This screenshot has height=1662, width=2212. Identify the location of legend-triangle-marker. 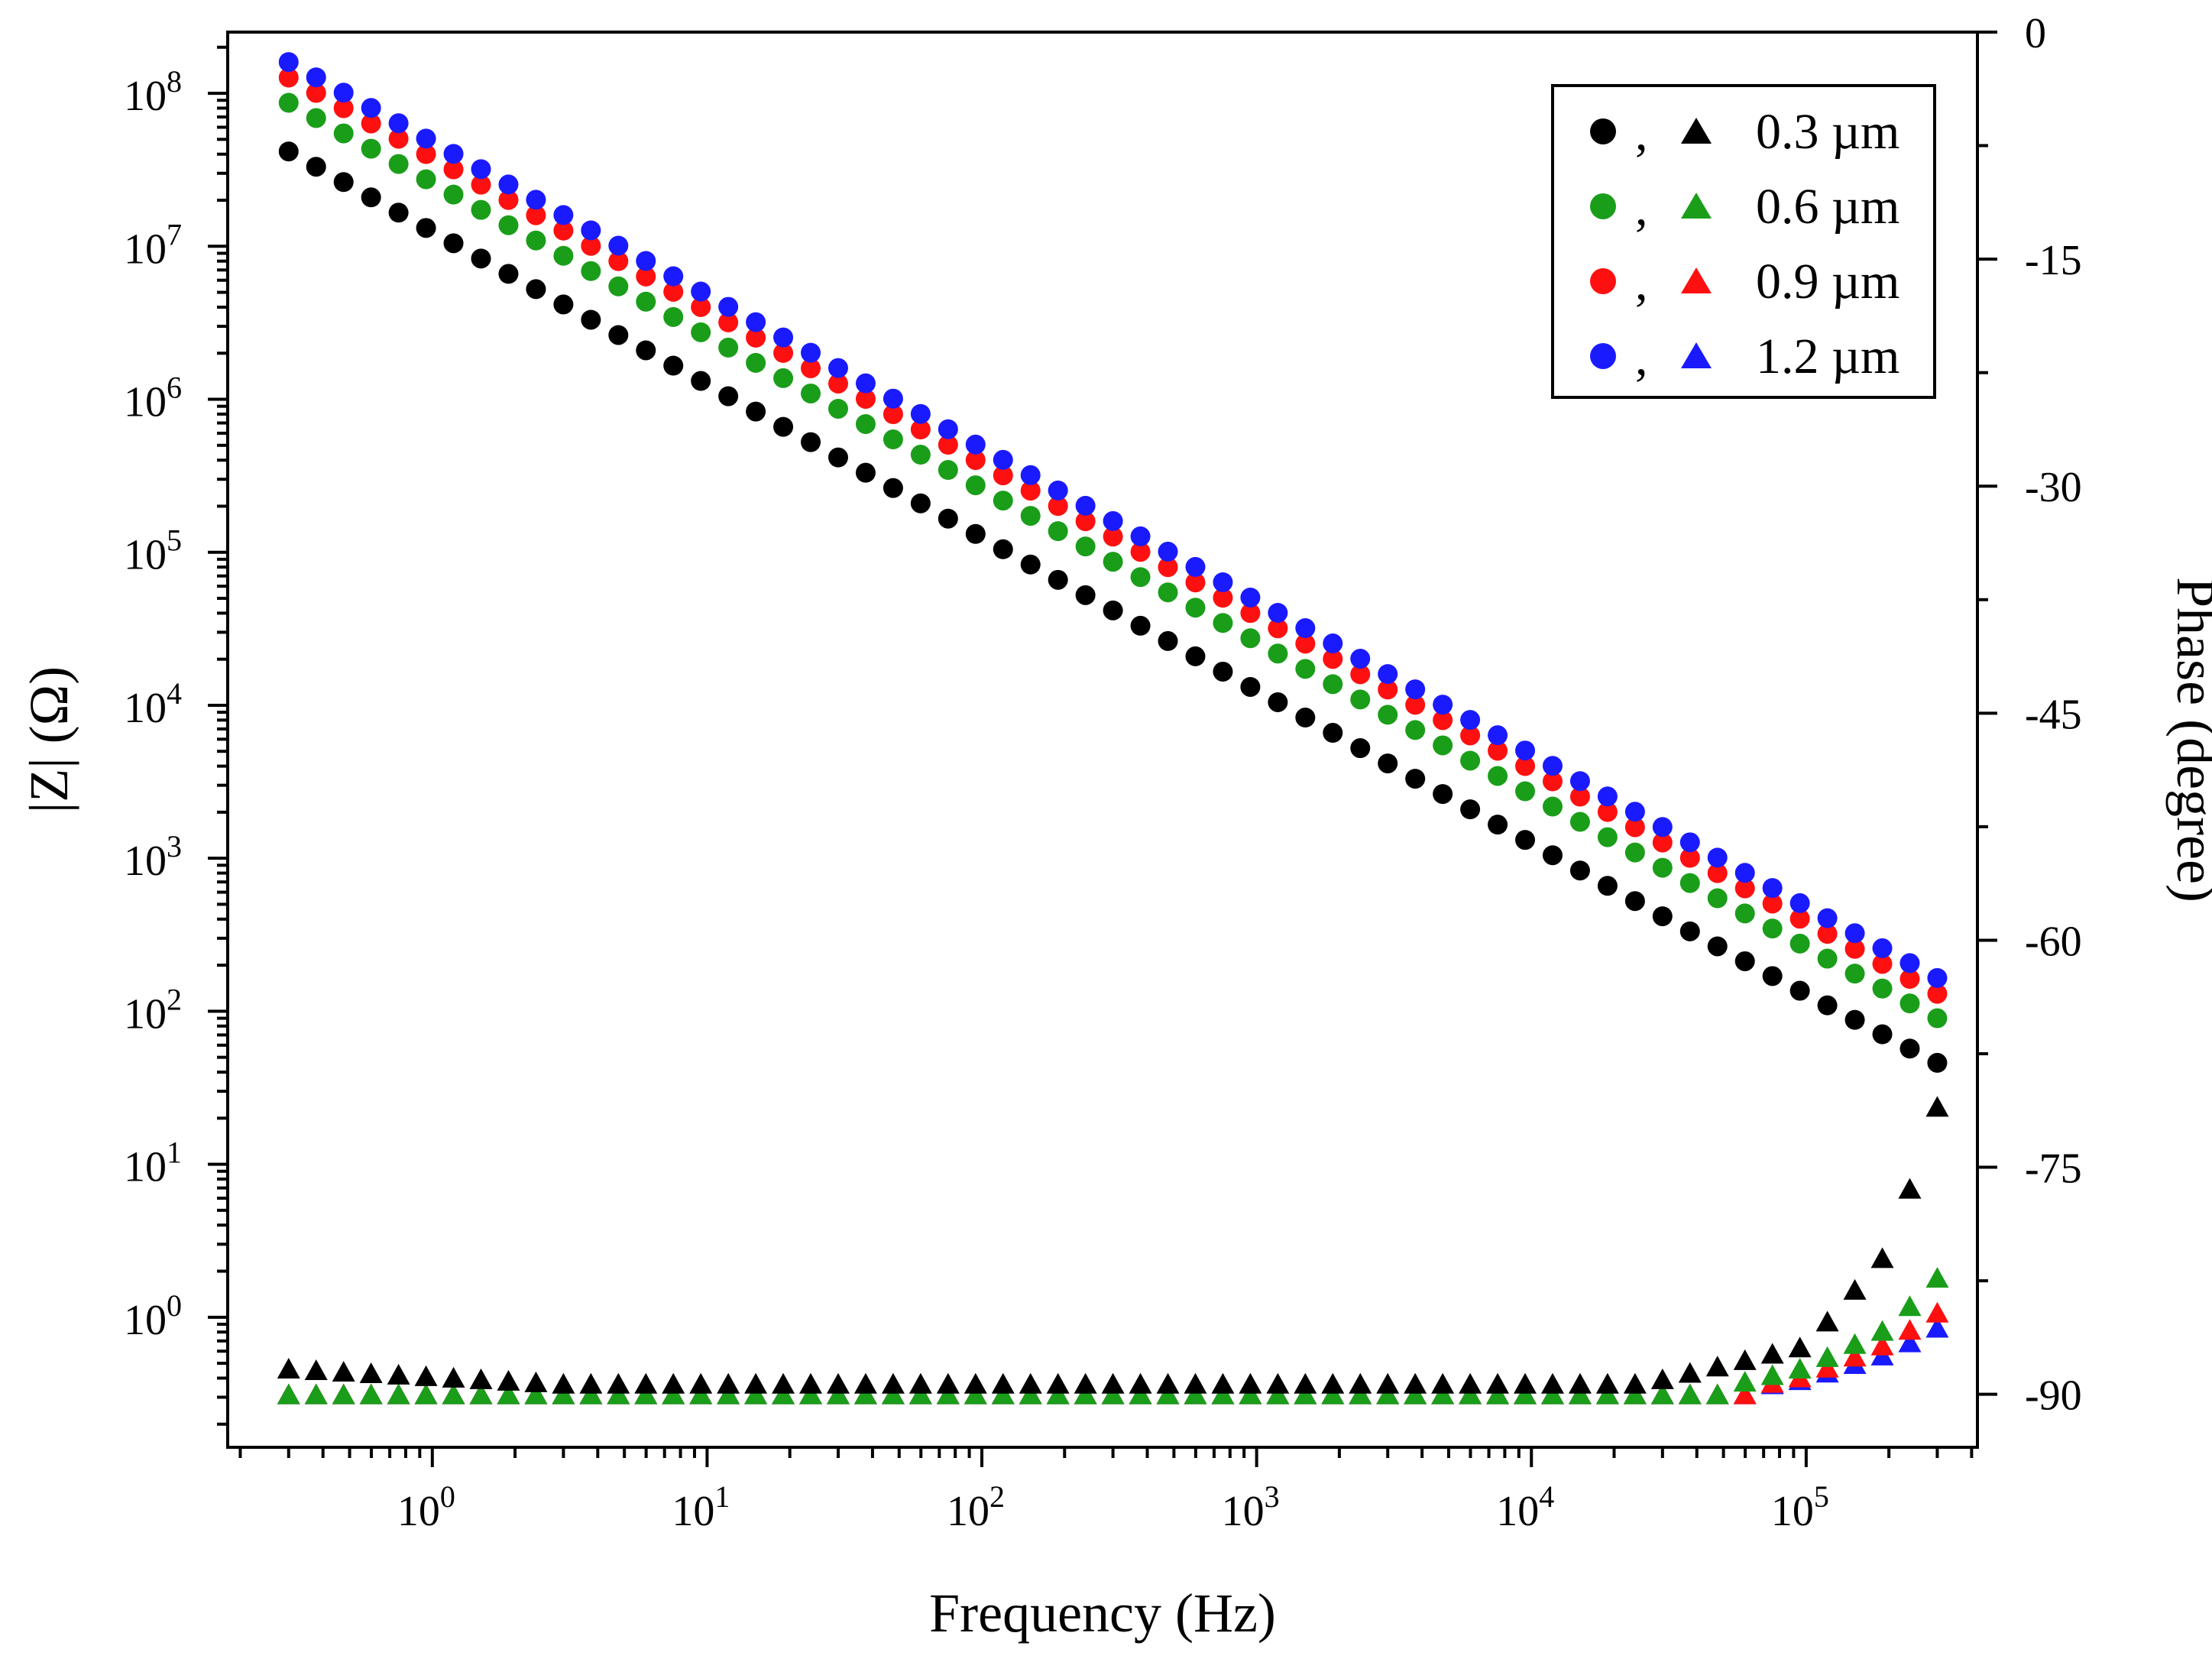
(1696, 131).